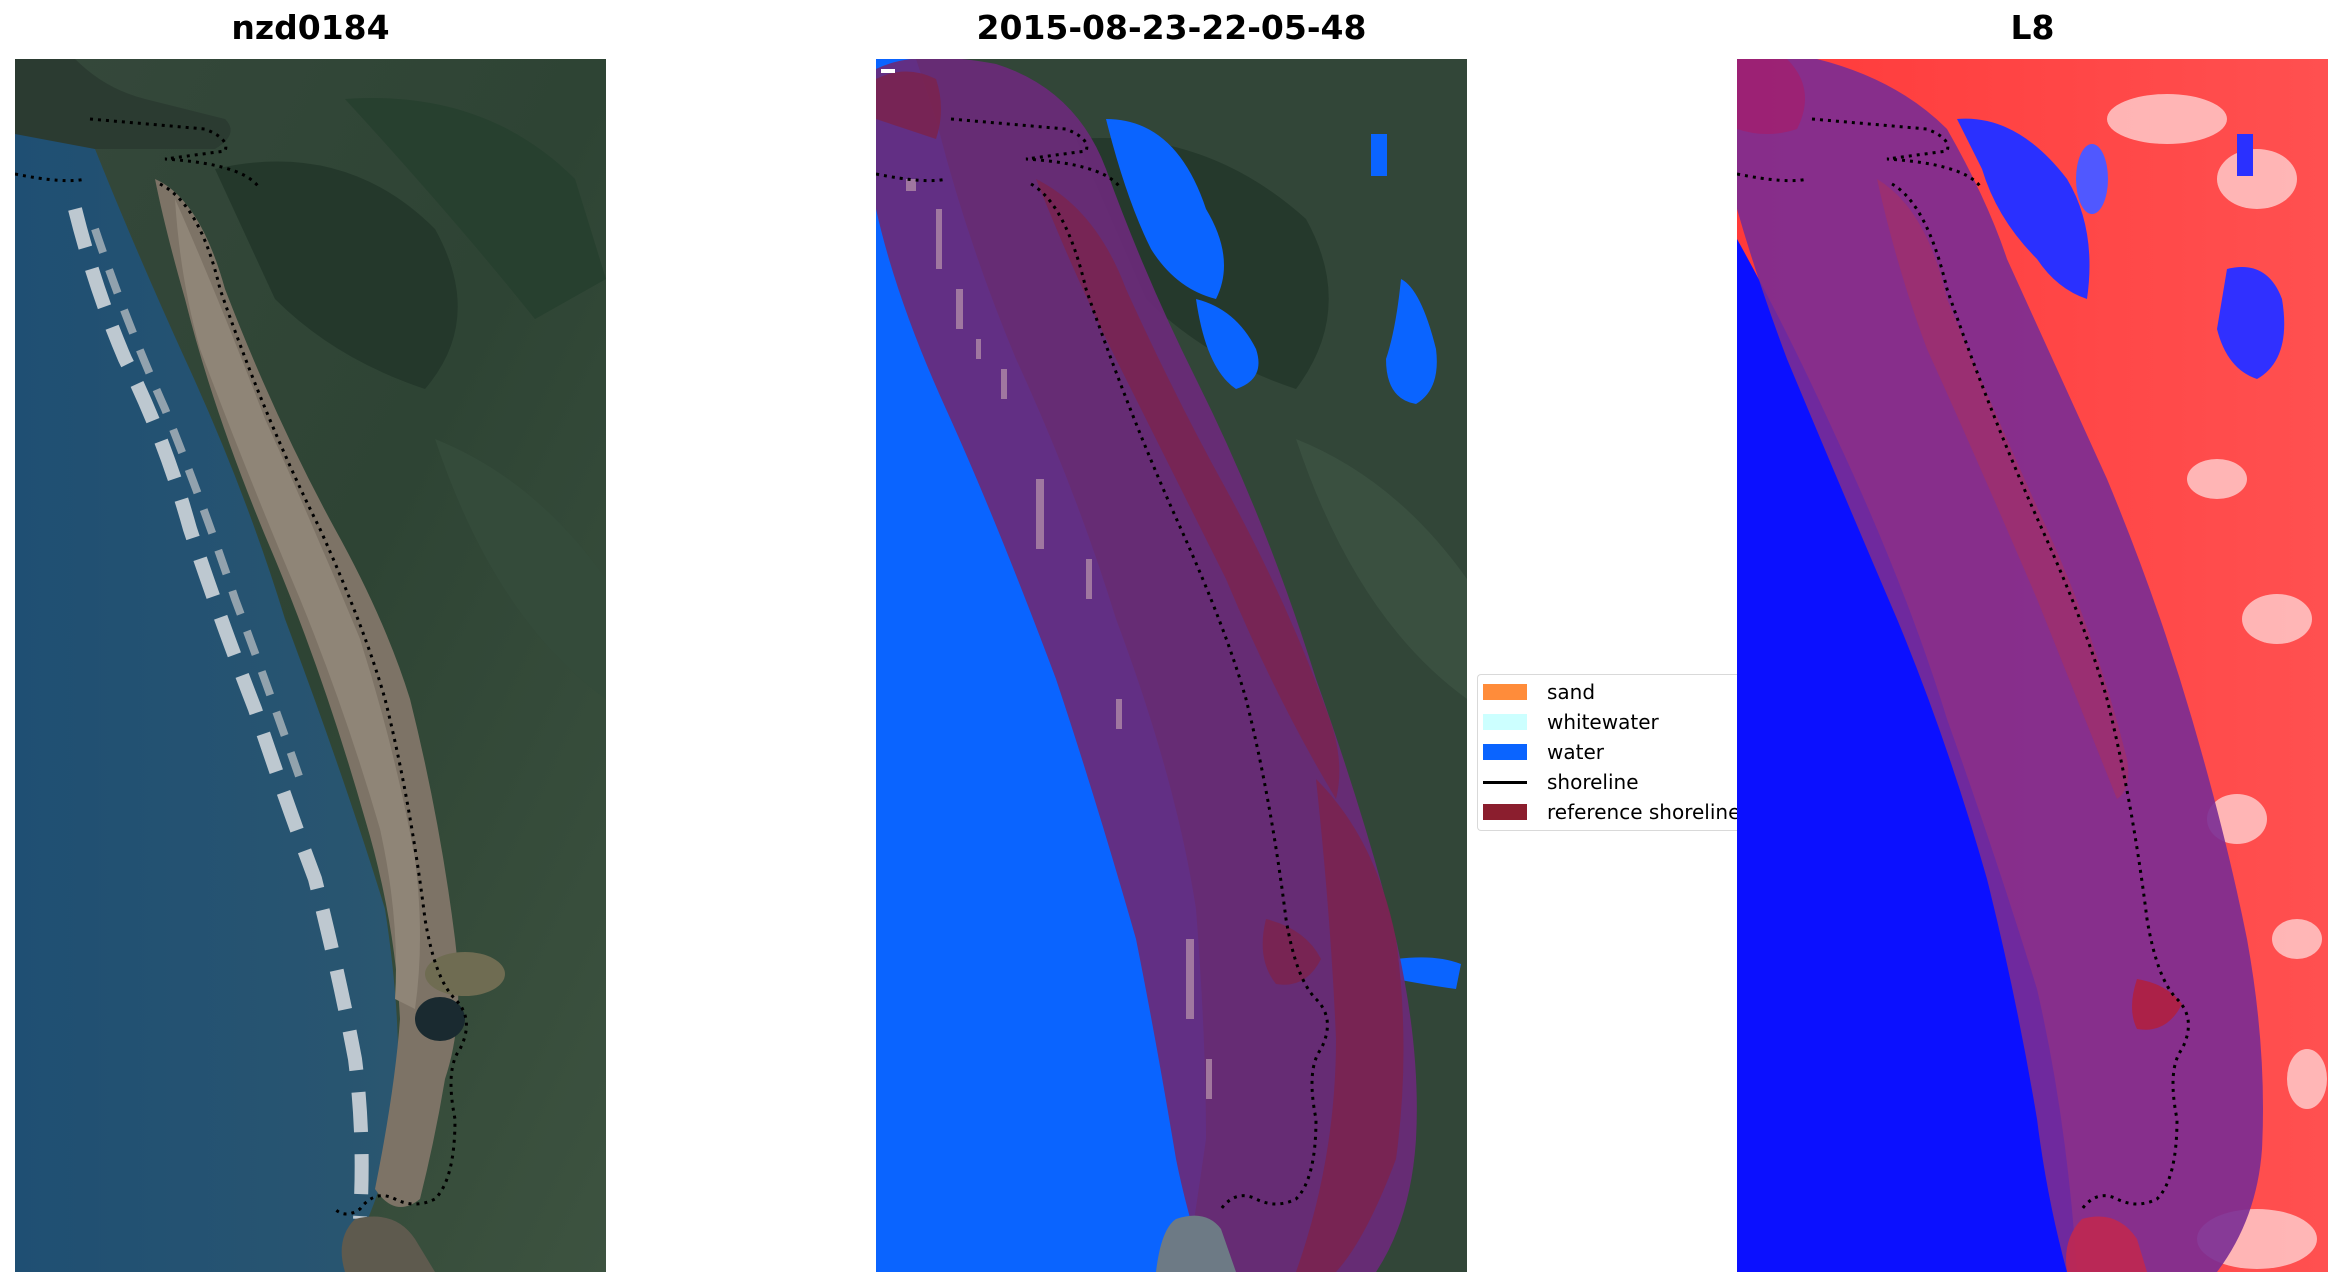 This screenshot has height=1283, width=2335. Describe the element at coordinates (310, 27) in the screenshot. I see `panel-title-rgb: nzd0184` at that location.